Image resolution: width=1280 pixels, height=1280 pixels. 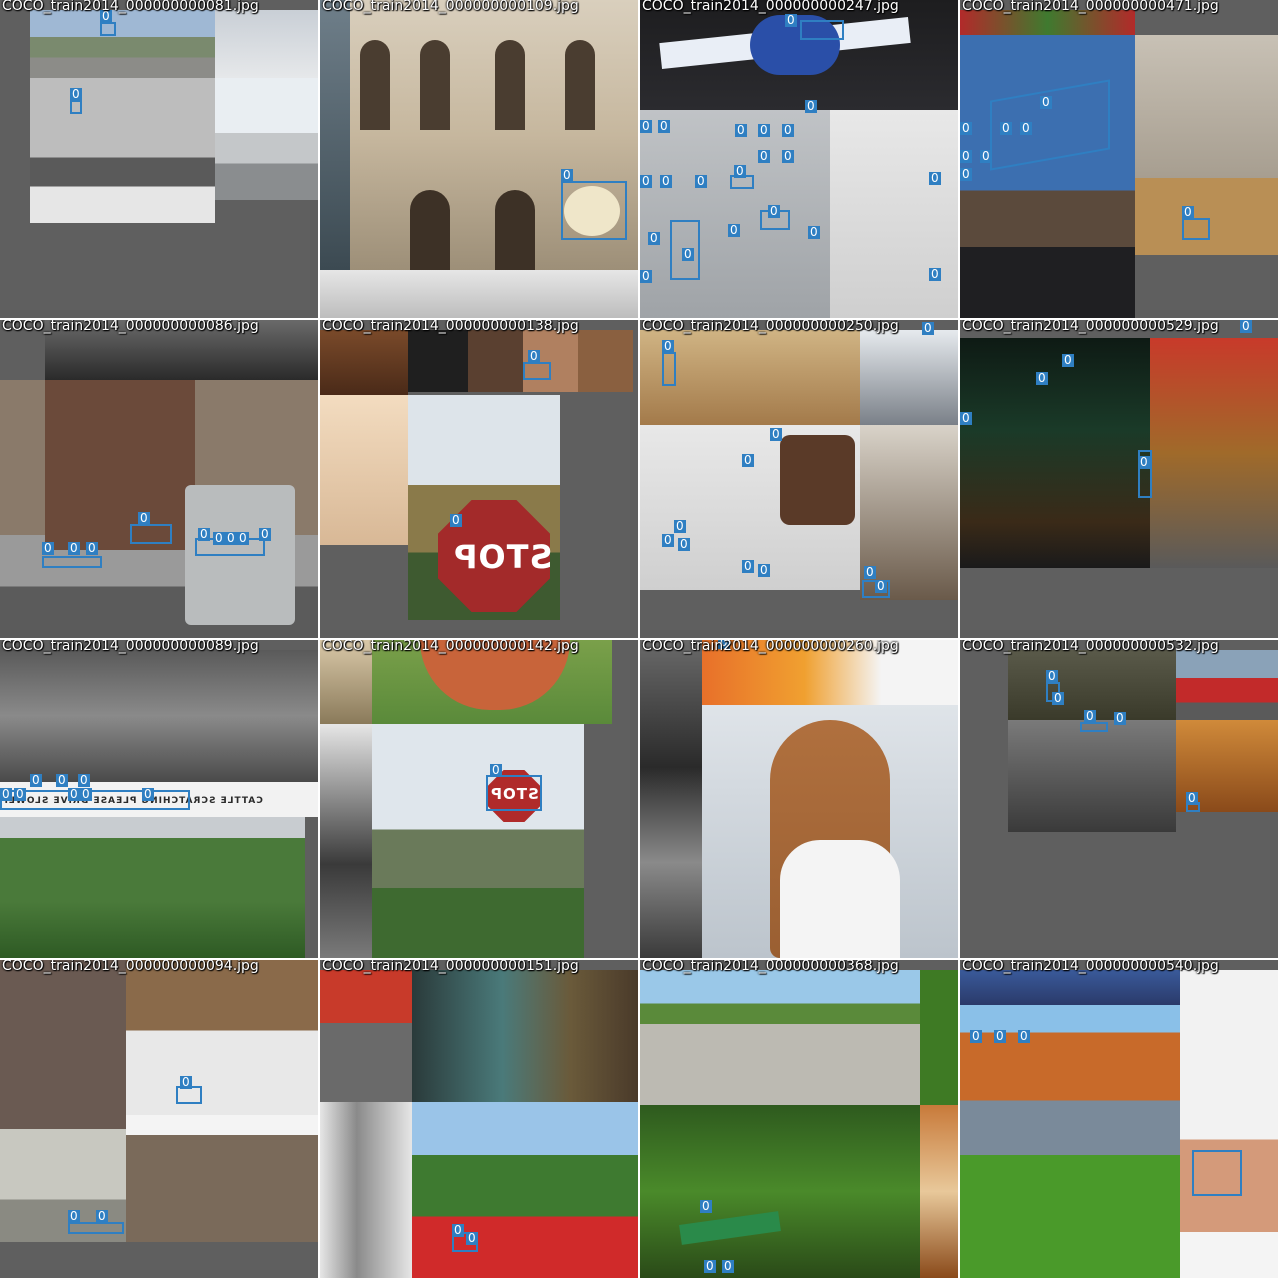 I want to click on tile-canvas: 0 0 0 0 0 0 0 0 0, so click(x=159, y=479).